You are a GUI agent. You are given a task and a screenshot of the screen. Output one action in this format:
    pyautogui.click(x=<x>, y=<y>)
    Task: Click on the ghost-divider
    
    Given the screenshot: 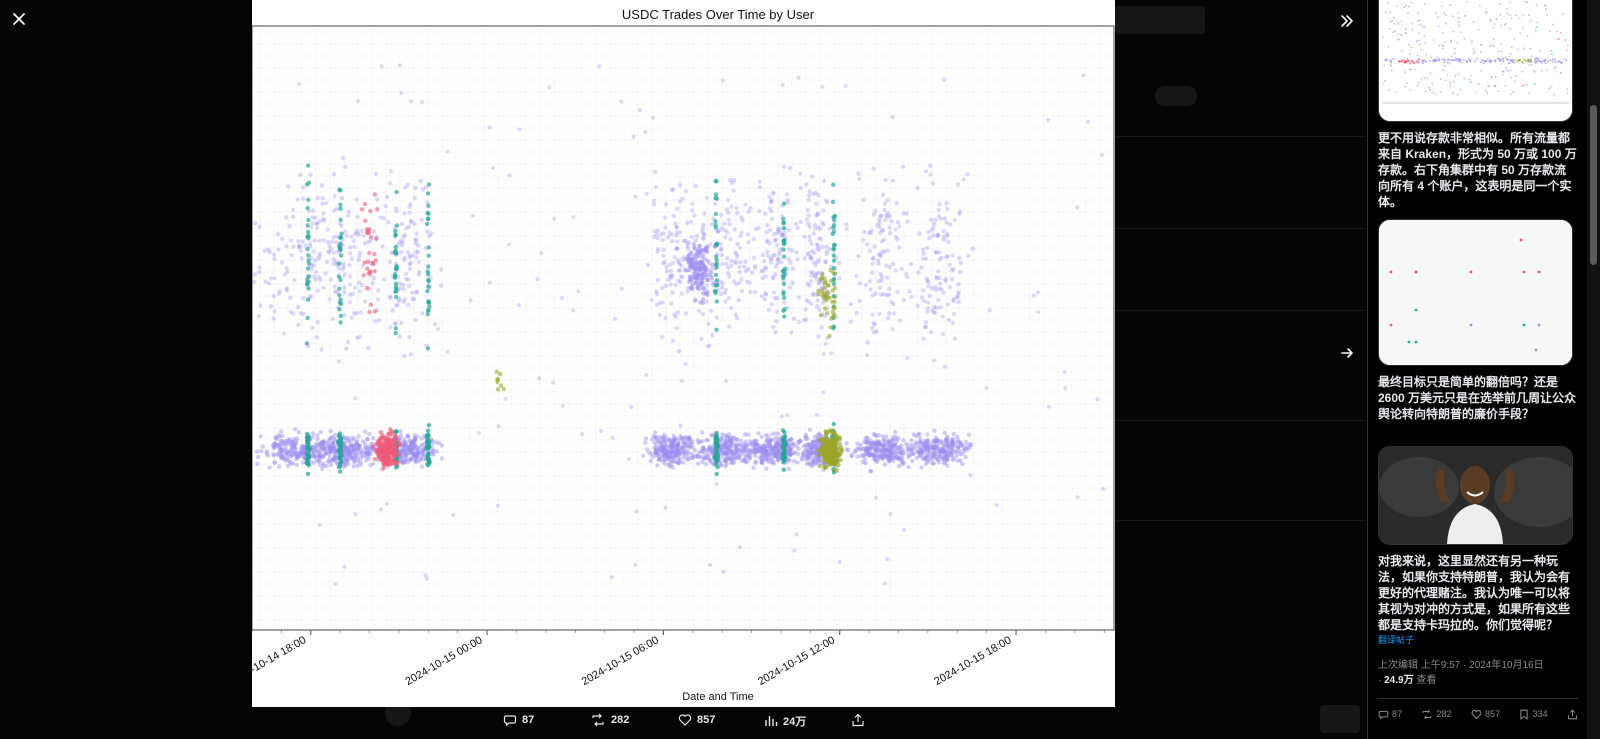 What is the action you would take?
    pyautogui.click(x=1240, y=310)
    